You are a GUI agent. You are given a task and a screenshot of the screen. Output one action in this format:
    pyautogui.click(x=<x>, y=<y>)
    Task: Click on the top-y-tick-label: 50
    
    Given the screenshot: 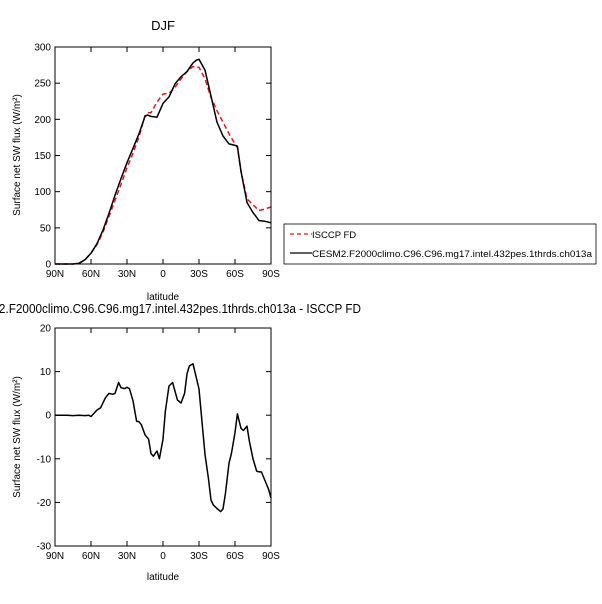 What is the action you would take?
    pyautogui.click(x=46, y=228)
    